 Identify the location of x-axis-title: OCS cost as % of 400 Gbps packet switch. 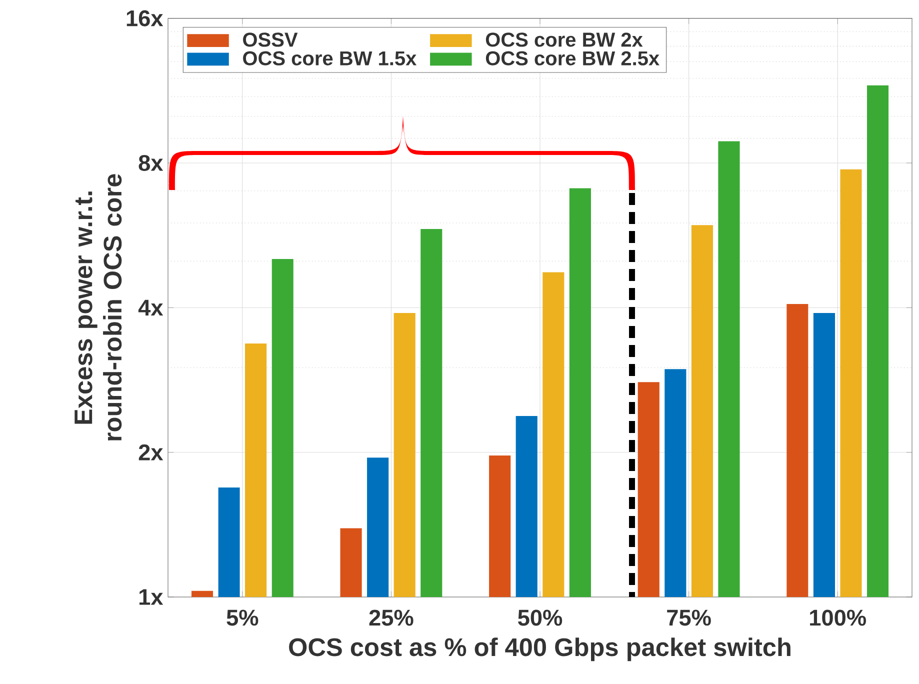
(539, 650).